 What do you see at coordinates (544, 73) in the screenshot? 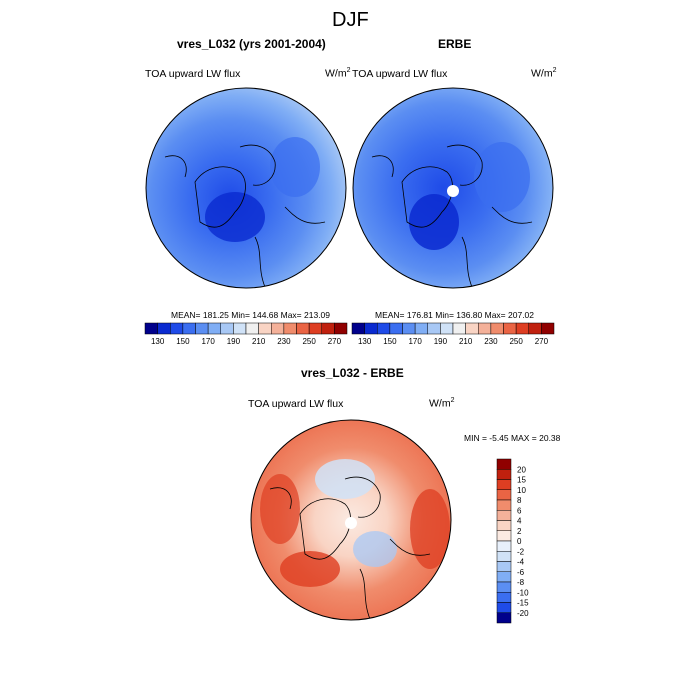
I see `panel-2-units: W/m2` at bounding box center [544, 73].